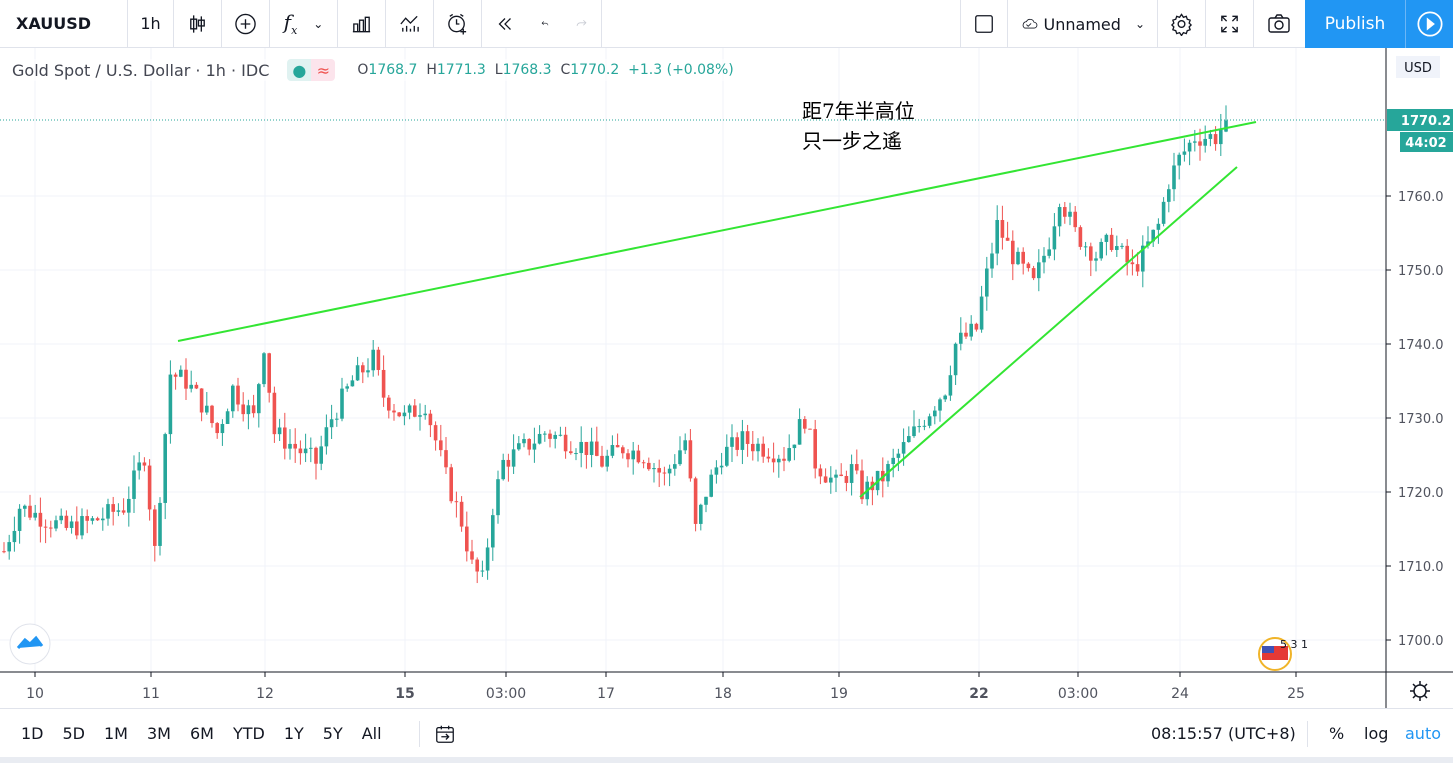 The width and height of the screenshot is (1453, 763). I want to click on currency-button, so click(1418, 67).